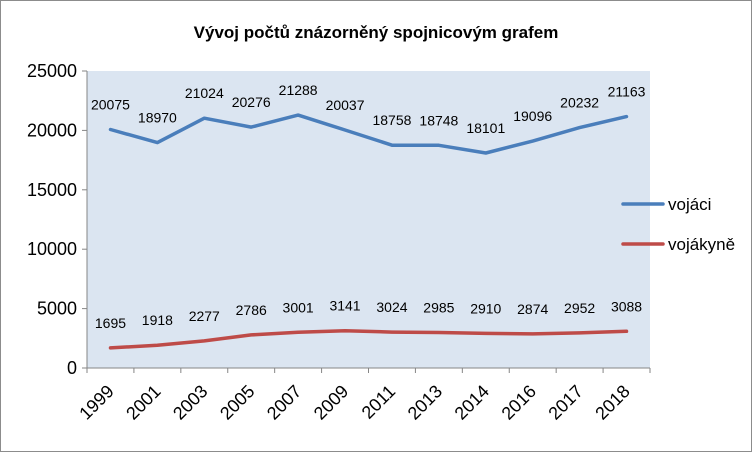  What do you see at coordinates (532, 309) in the screenshot?
I see `data-label: 2874` at bounding box center [532, 309].